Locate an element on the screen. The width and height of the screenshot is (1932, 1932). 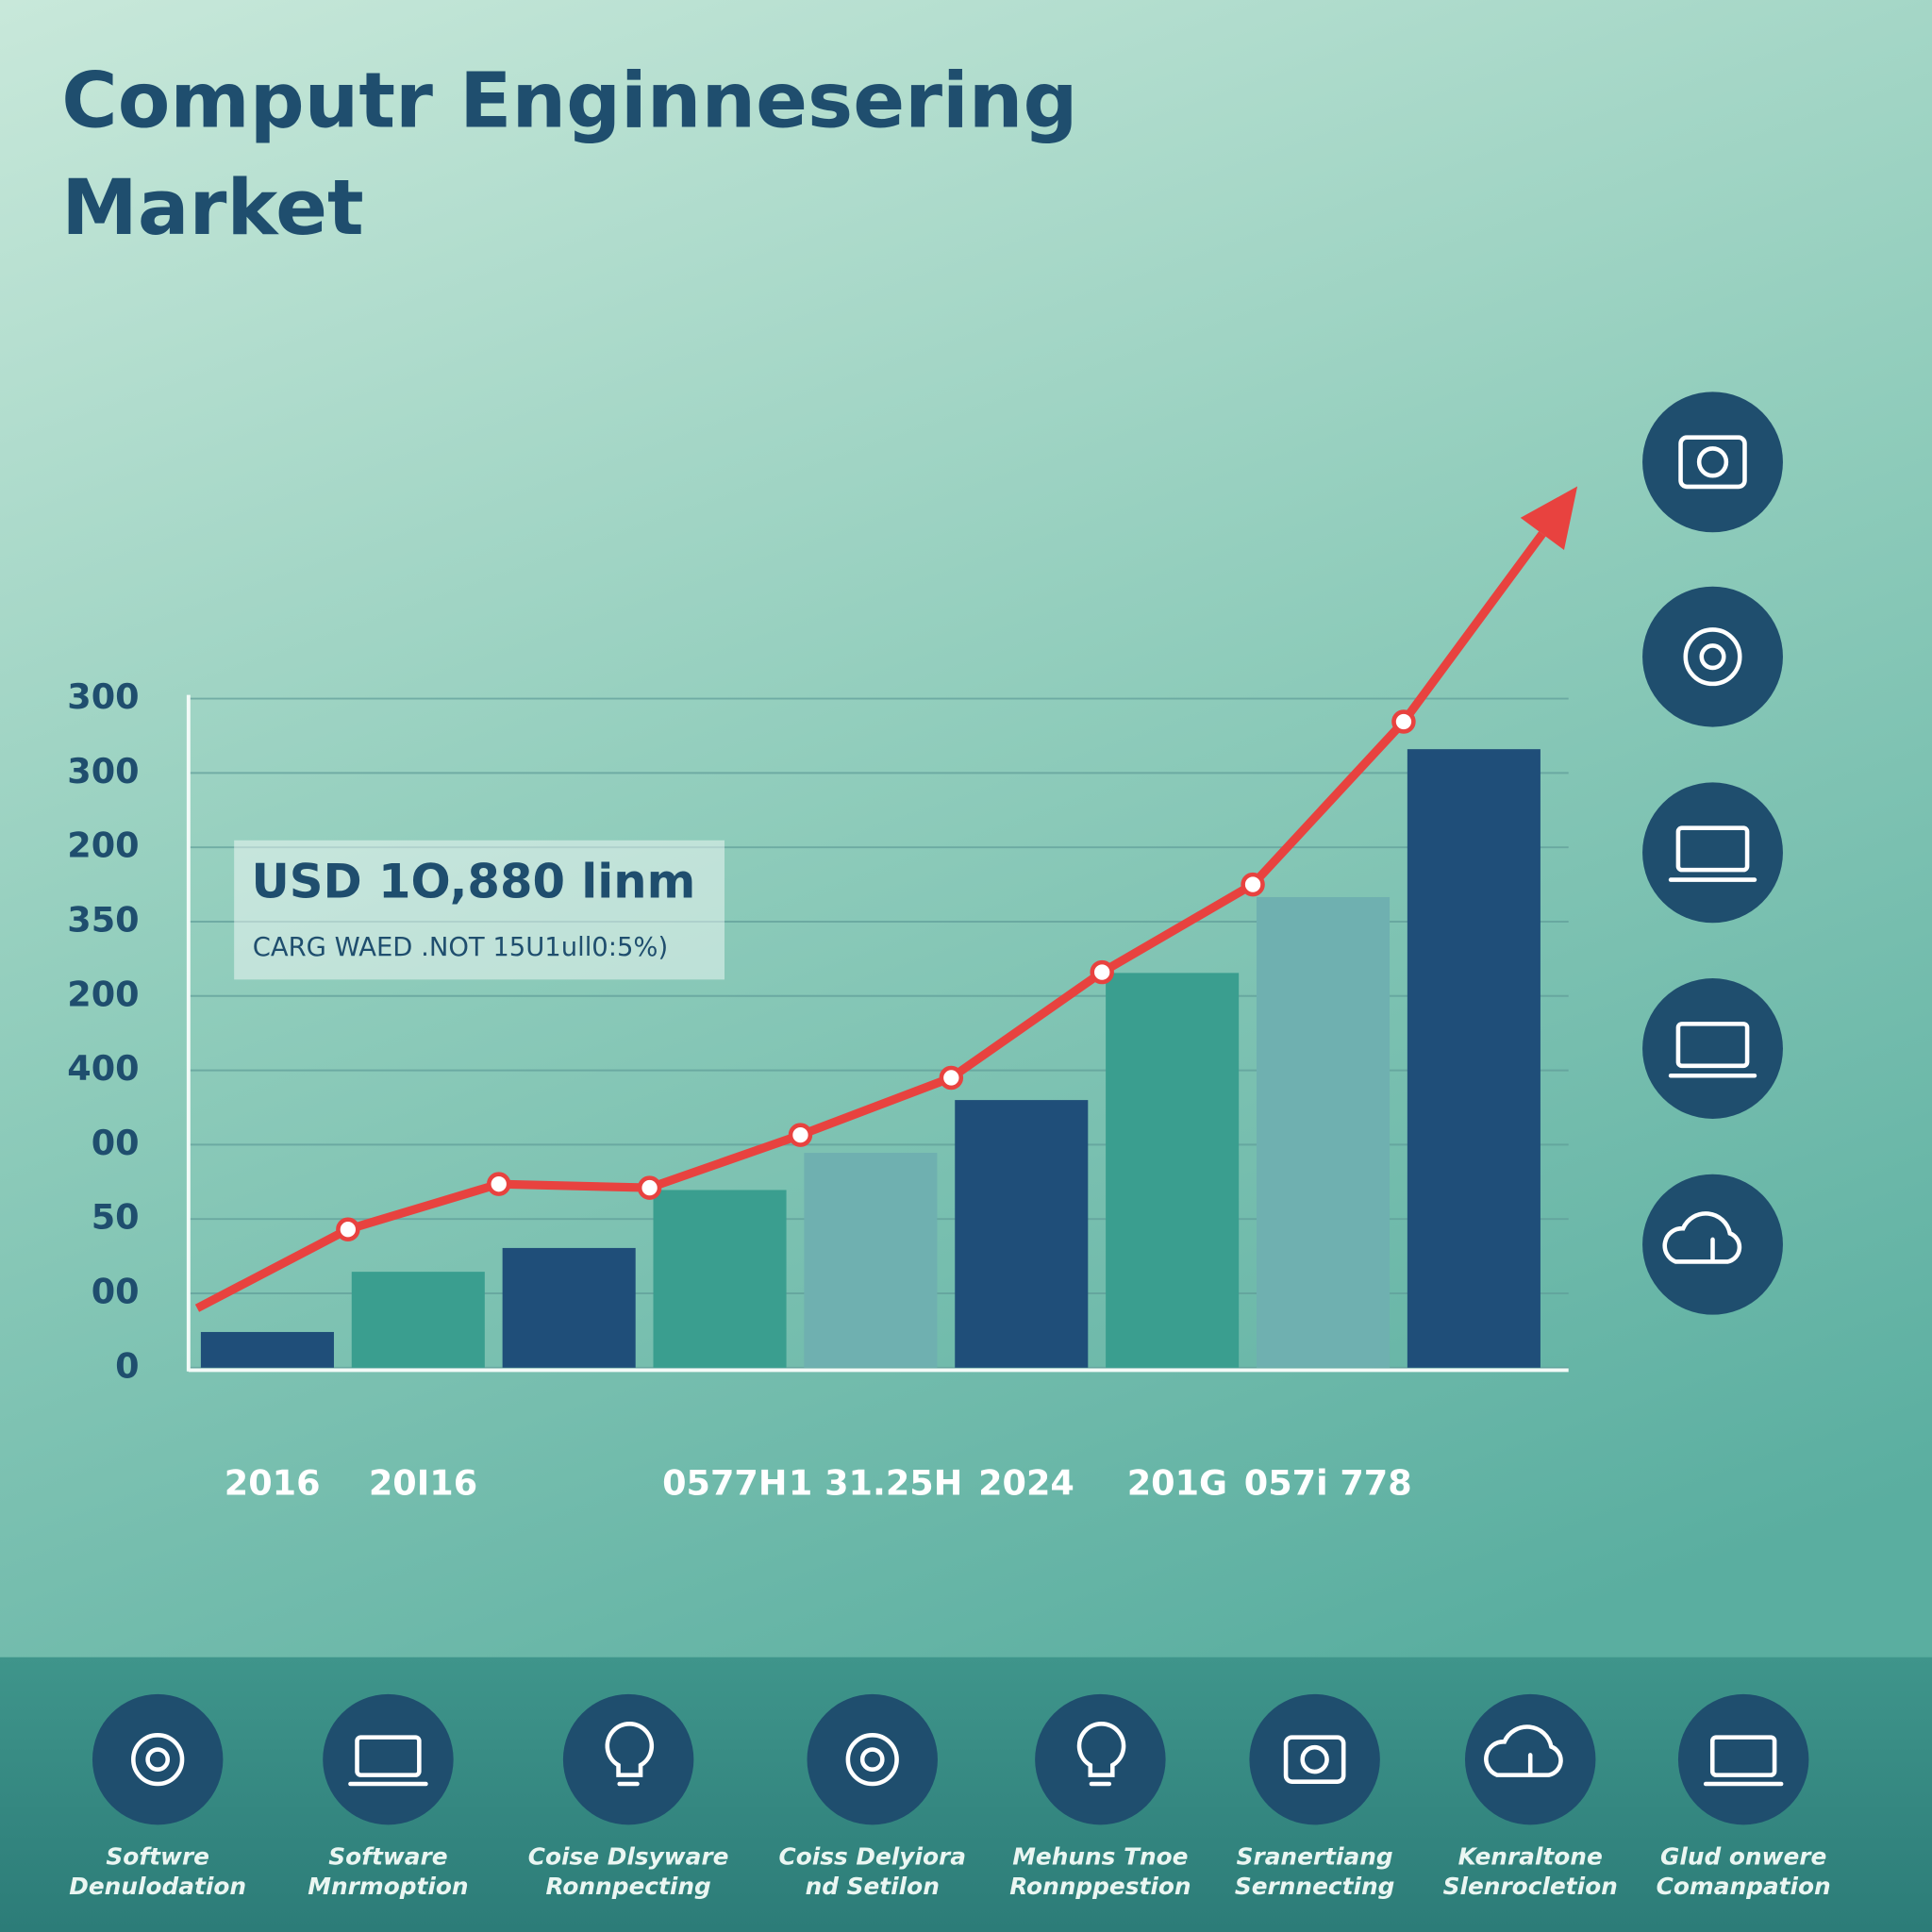
footer-label: Glud onwere is located at coordinates (1743, 1857).